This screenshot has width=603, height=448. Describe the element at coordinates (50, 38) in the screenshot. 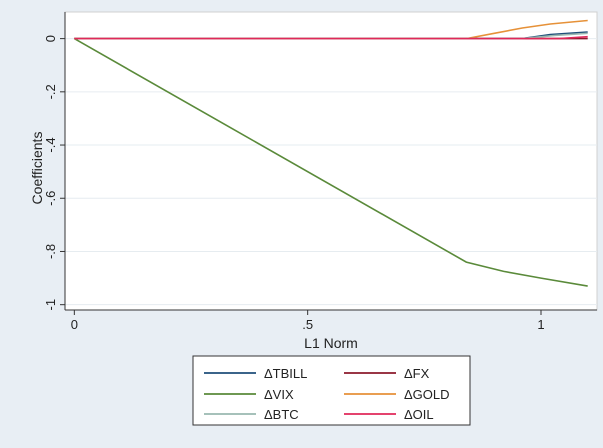

I see `y-tick-label-0: 0` at that location.